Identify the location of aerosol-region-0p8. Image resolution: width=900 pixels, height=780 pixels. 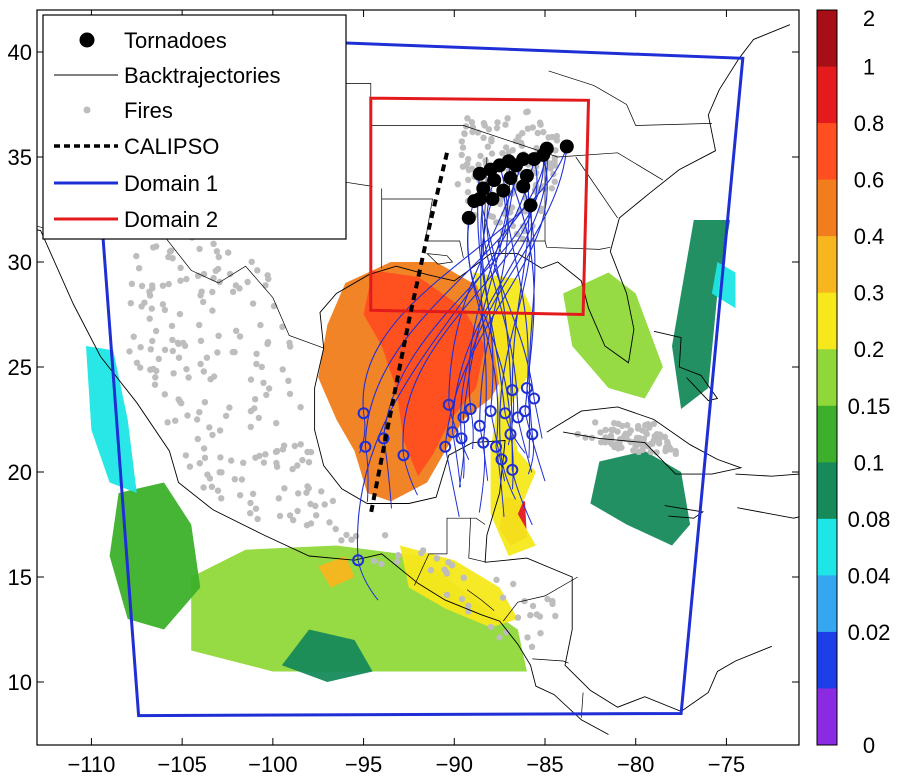
(424, 373).